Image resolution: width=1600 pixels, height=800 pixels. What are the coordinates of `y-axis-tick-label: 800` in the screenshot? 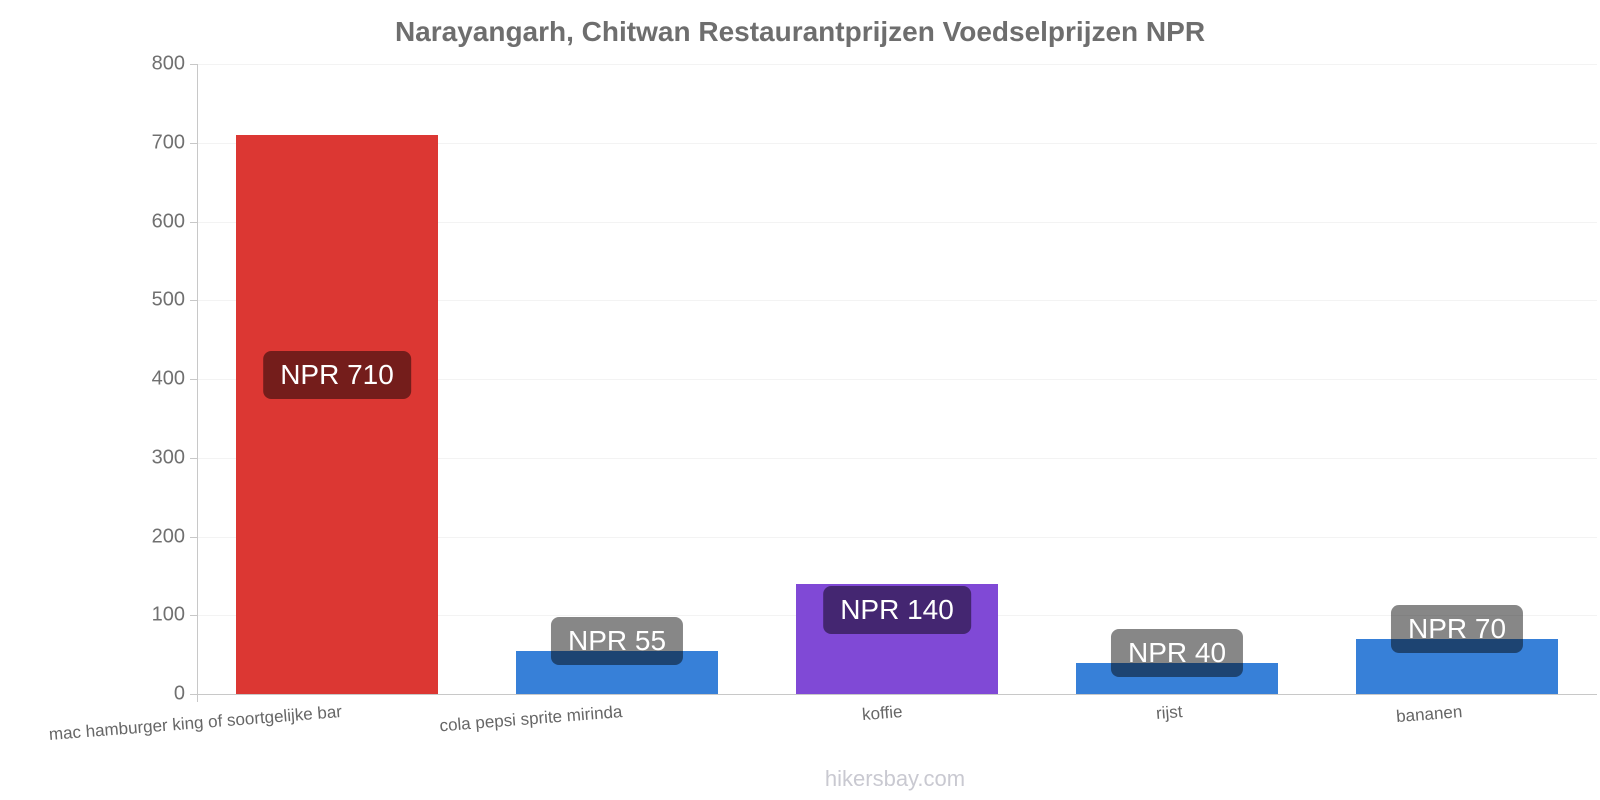 It's located at (168, 63).